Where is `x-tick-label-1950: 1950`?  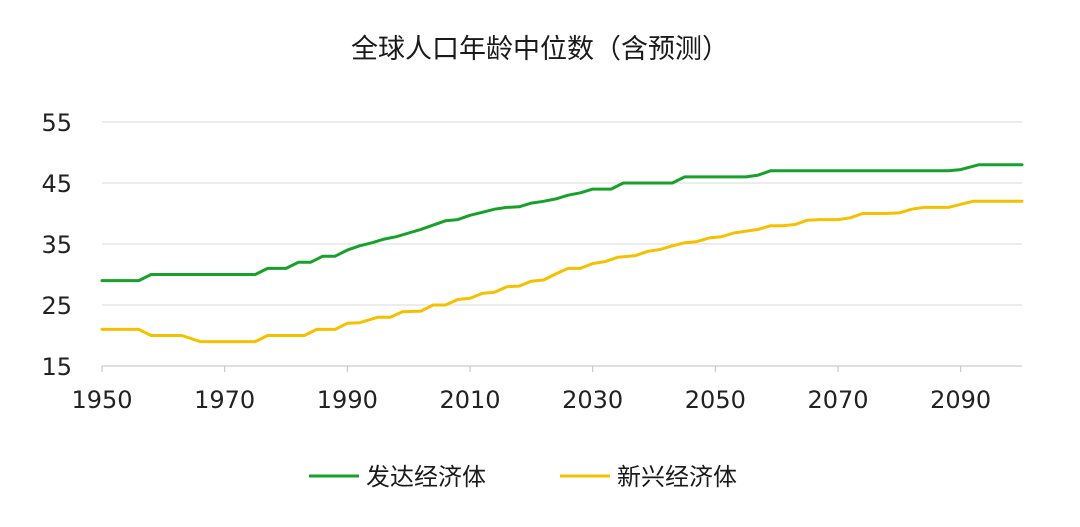
x-tick-label-1950: 1950 is located at coordinates (101, 400).